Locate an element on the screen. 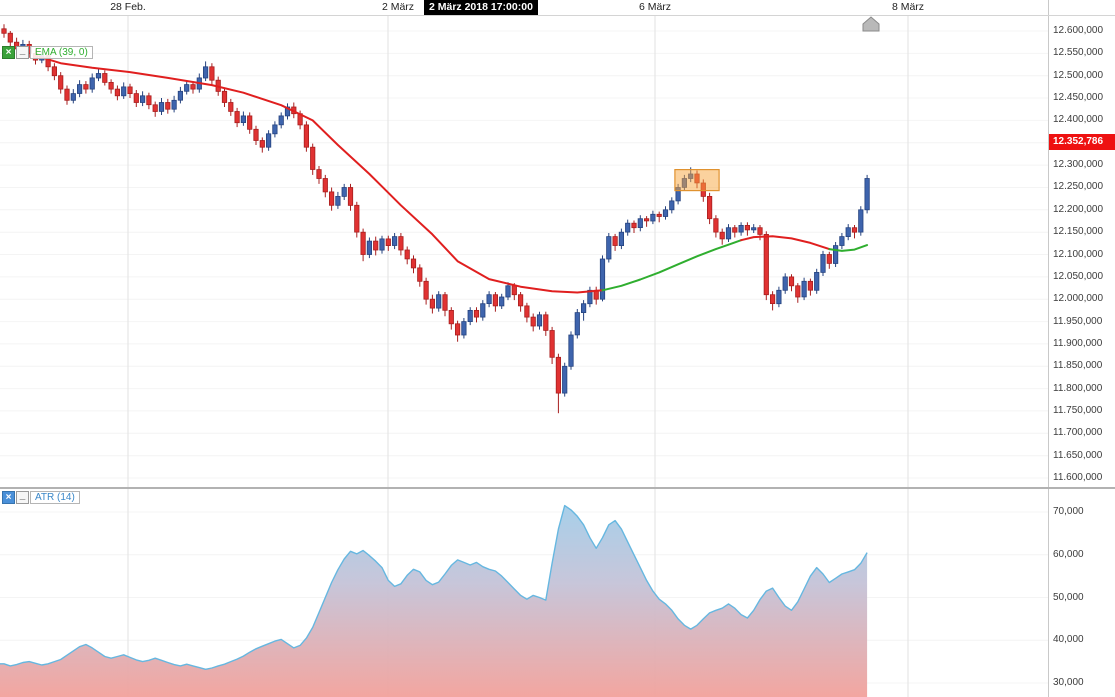 This screenshot has width=1115, height=697. atr-indicator-label: ATR (14) is located at coordinates (55, 497).